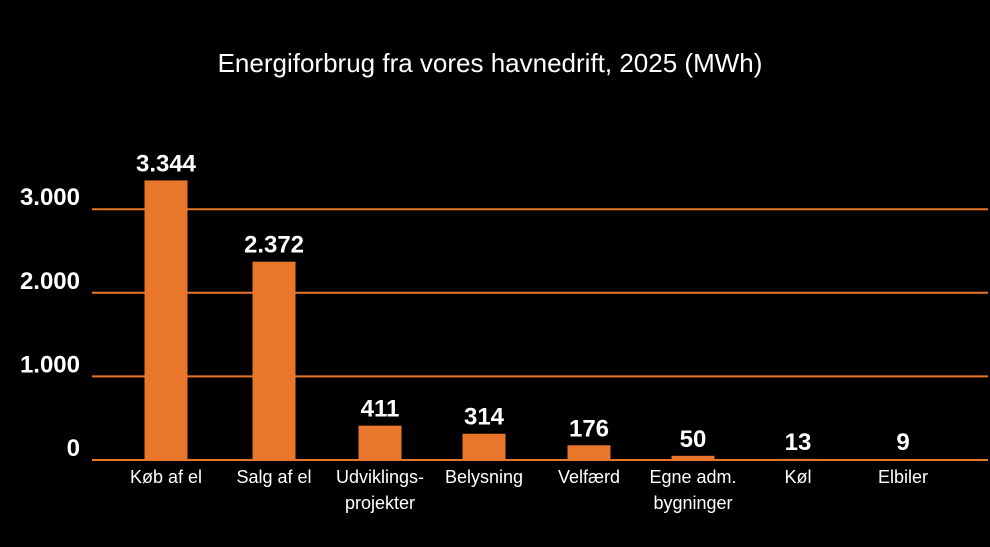 This screenshot has height=547, width=990. I want to click on data-label: 3.344, so click(166, 163).